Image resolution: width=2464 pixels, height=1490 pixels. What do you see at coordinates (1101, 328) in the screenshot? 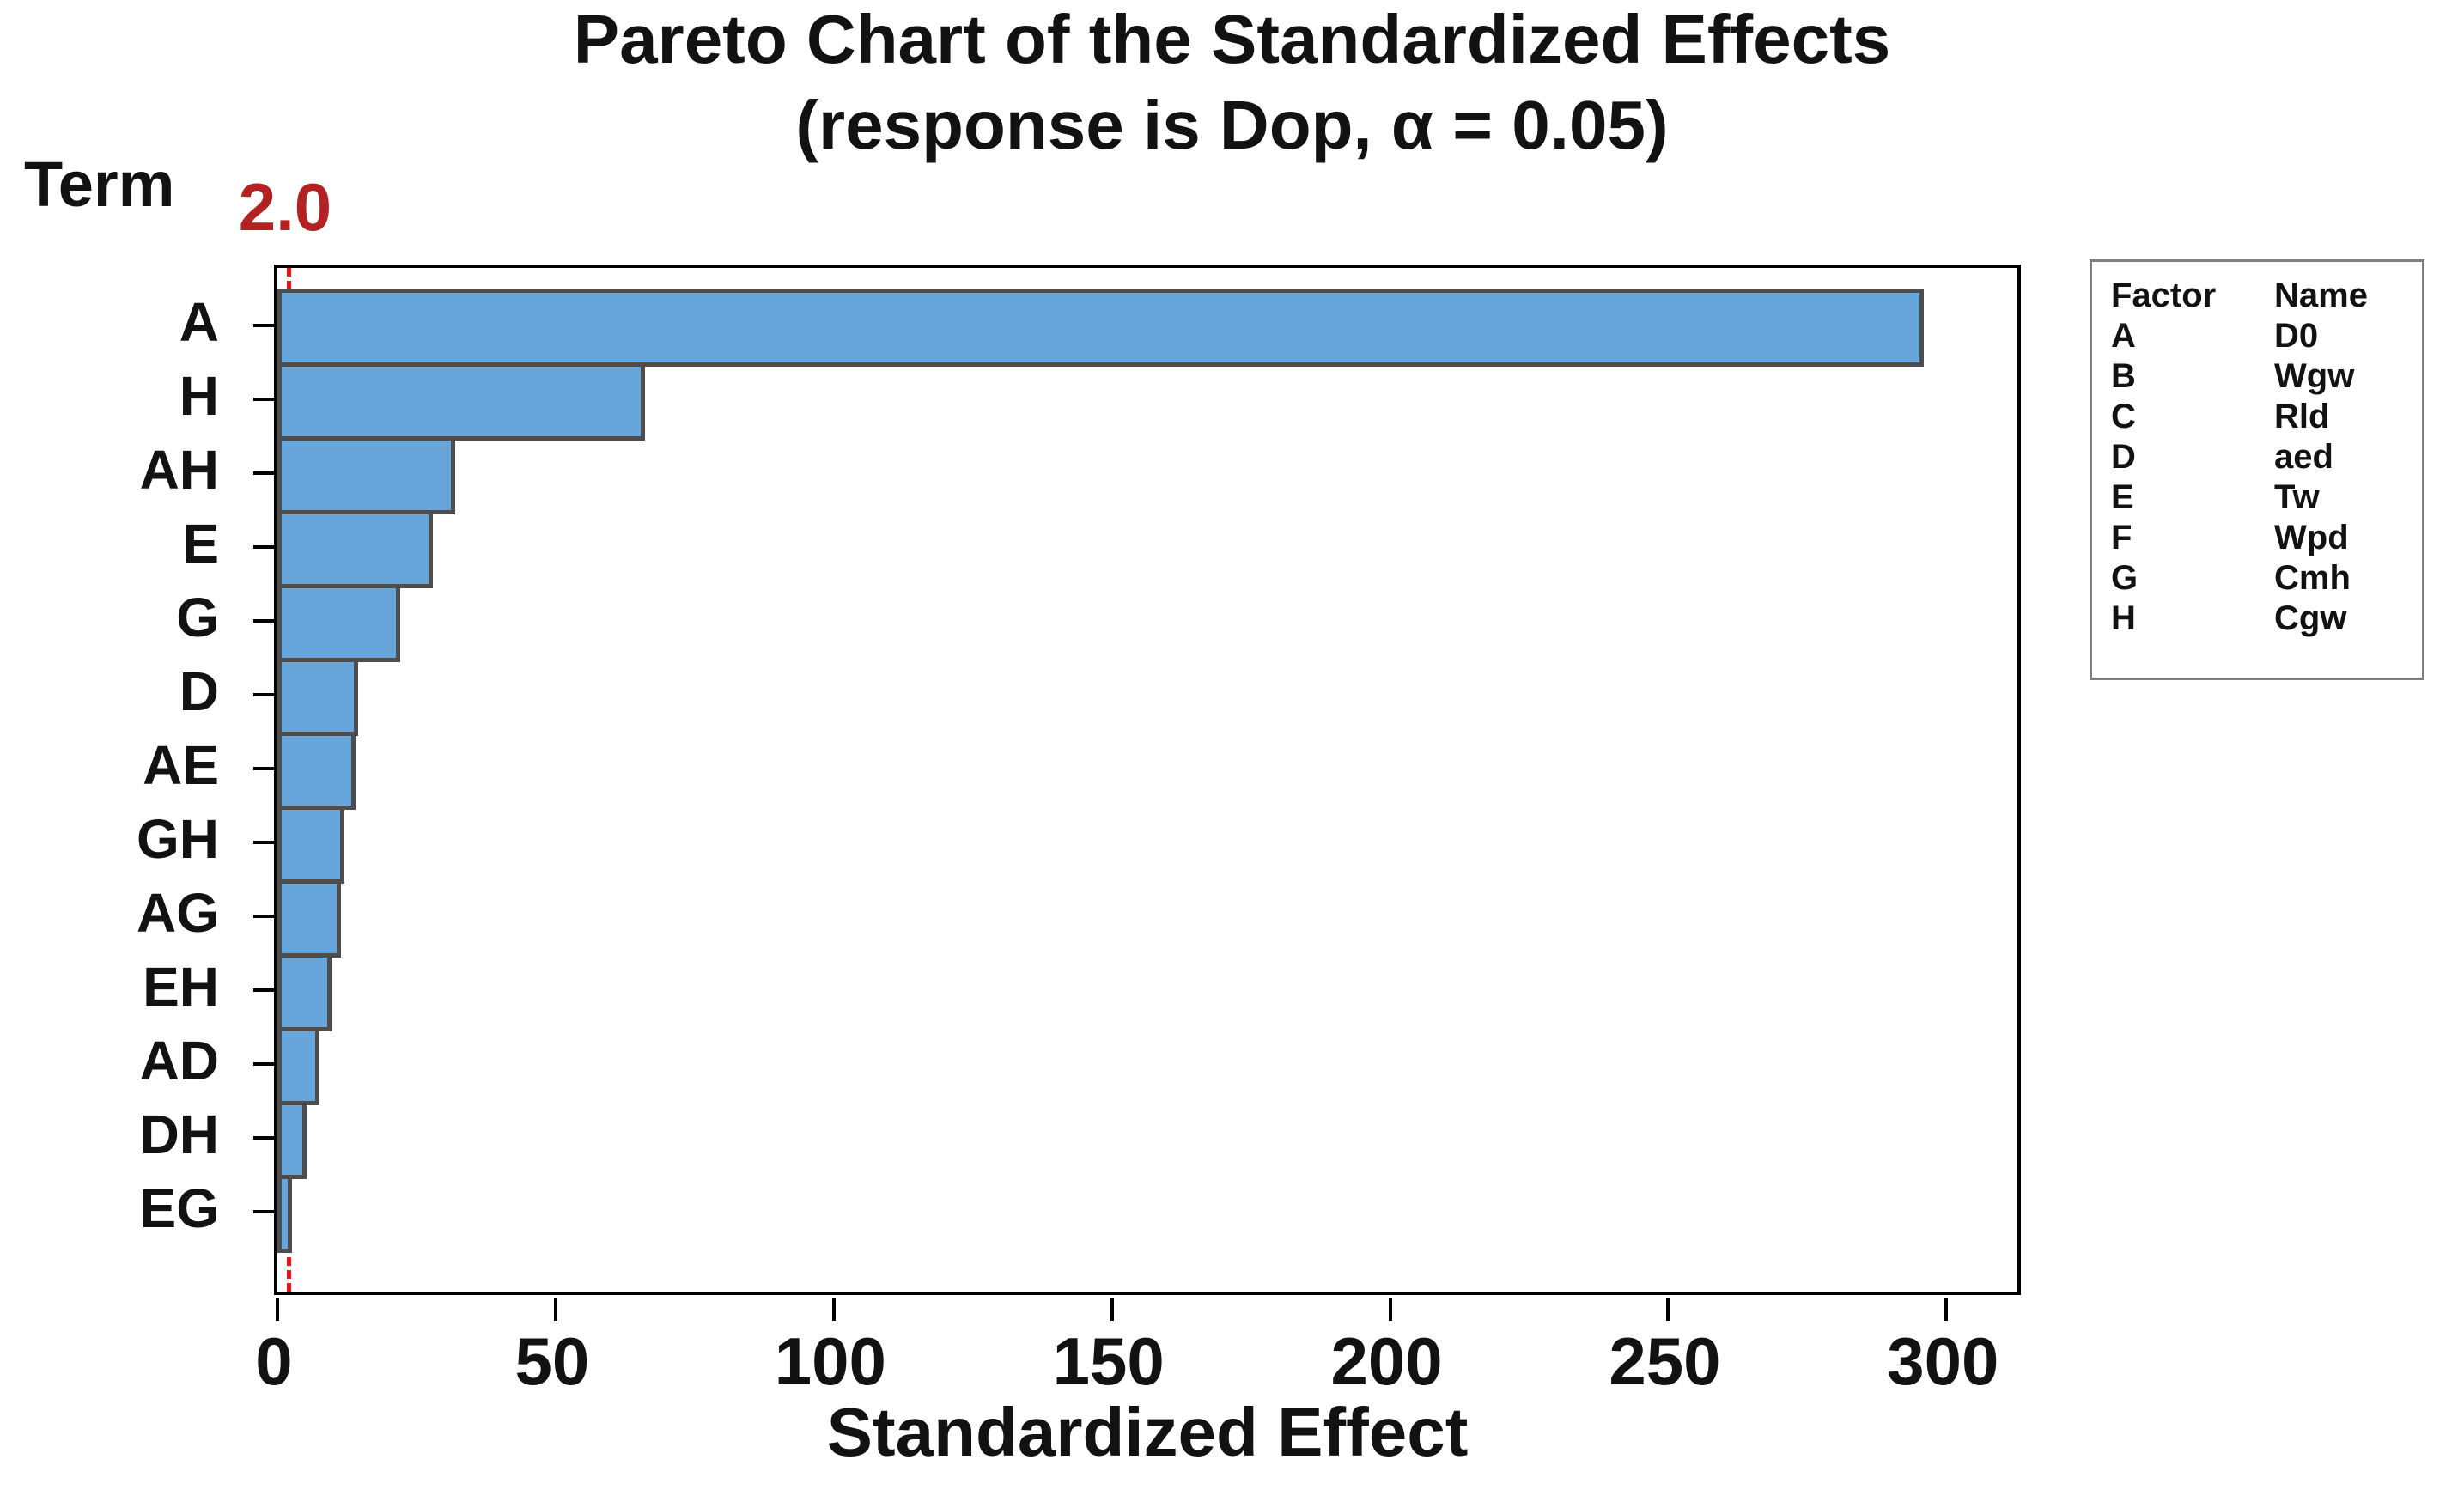
I see `bar-A` at bounding box center [1101, 328].